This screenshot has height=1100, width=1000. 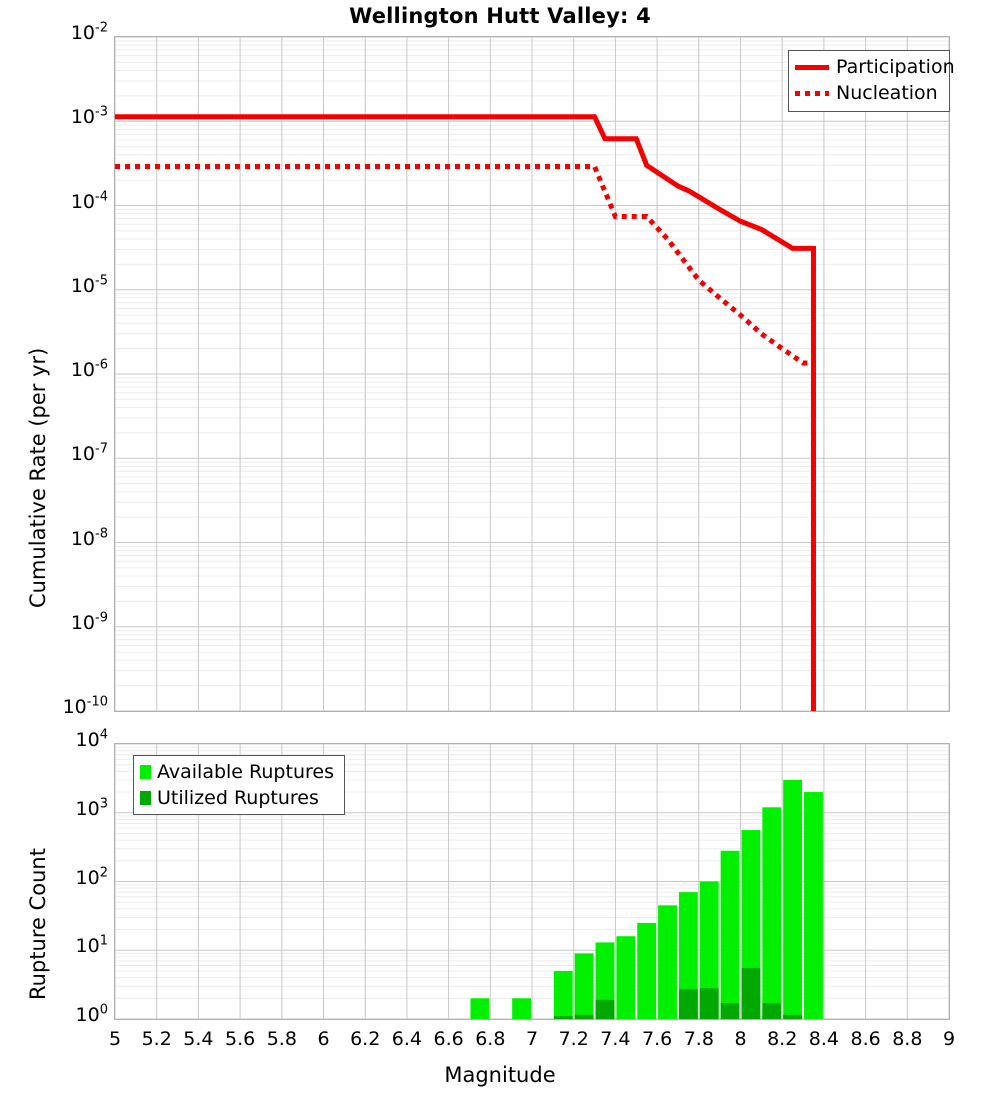 What do you see at coordinates (245, 772) in the screenshot?
I see `legend-label-available-ruptures: Available Ruptures` at bounding box center [245, 772].